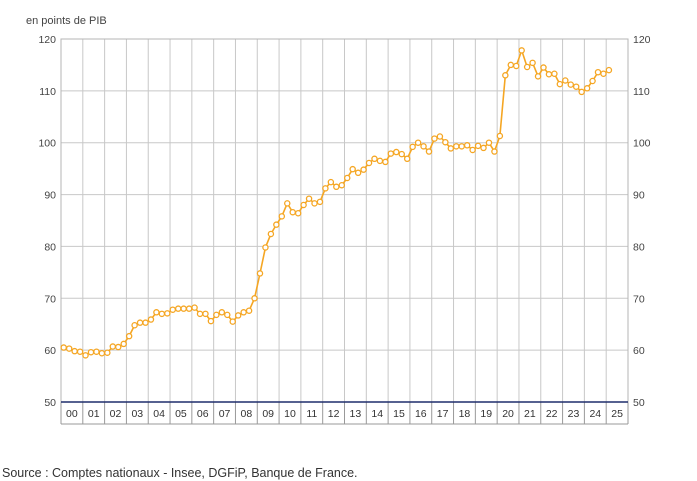  Describe the element at coordinates (399, 414) in the screenshot. I see `x-tick-label: 15` at that location.